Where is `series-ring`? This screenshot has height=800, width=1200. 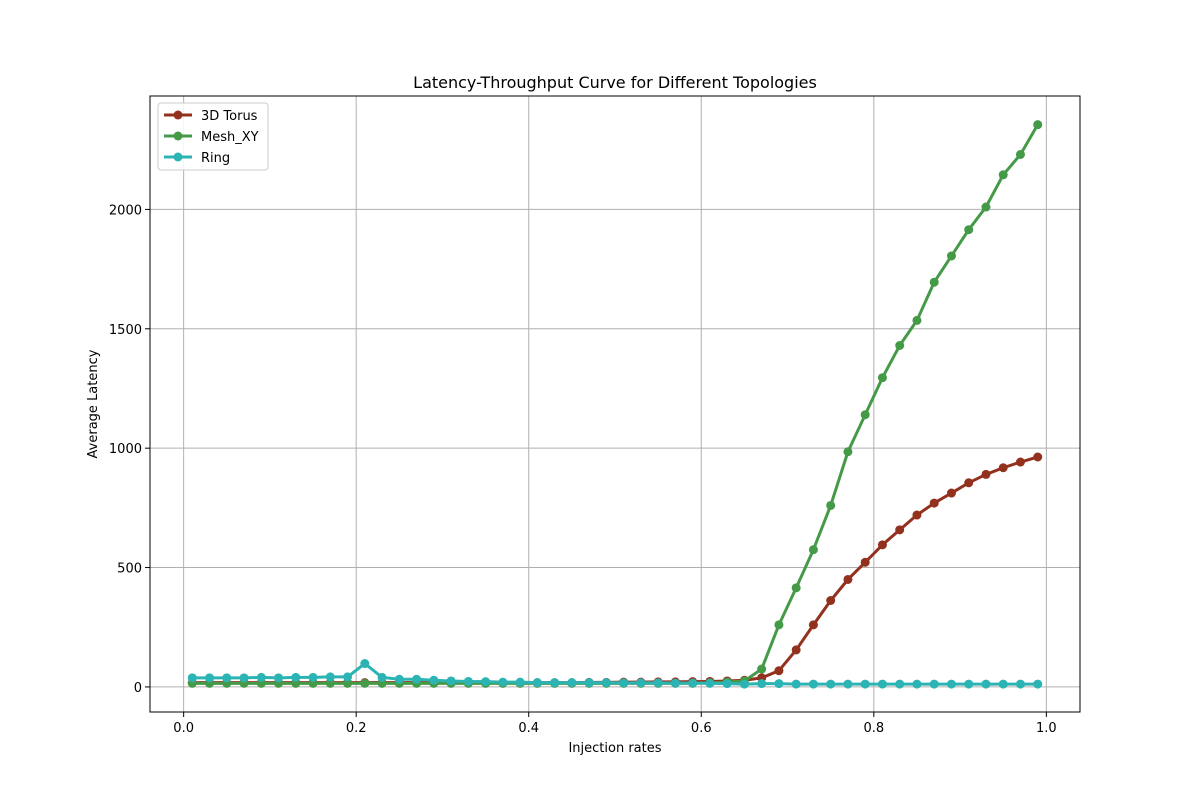 series-ring is located at coordinates (615, 674).